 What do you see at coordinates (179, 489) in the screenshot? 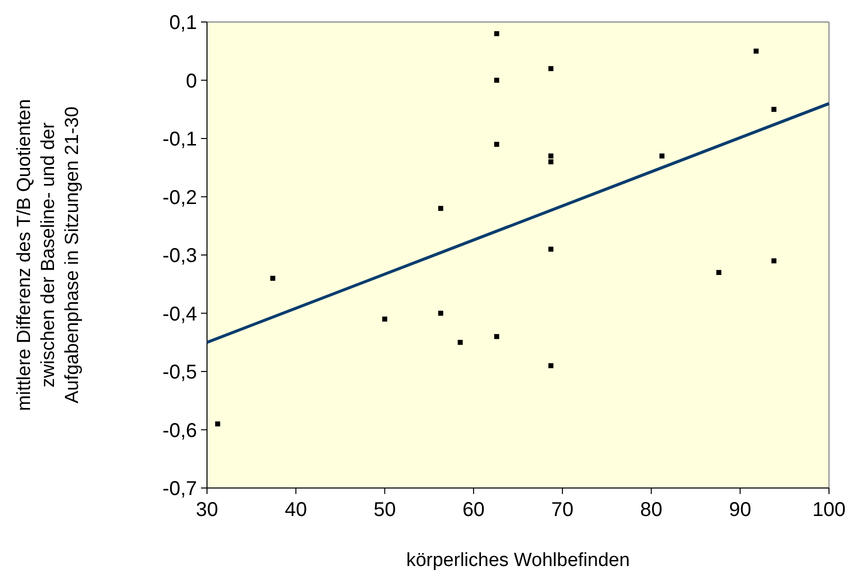
I see `y-tick-label: -0,7` at bounding box center [179, 489].